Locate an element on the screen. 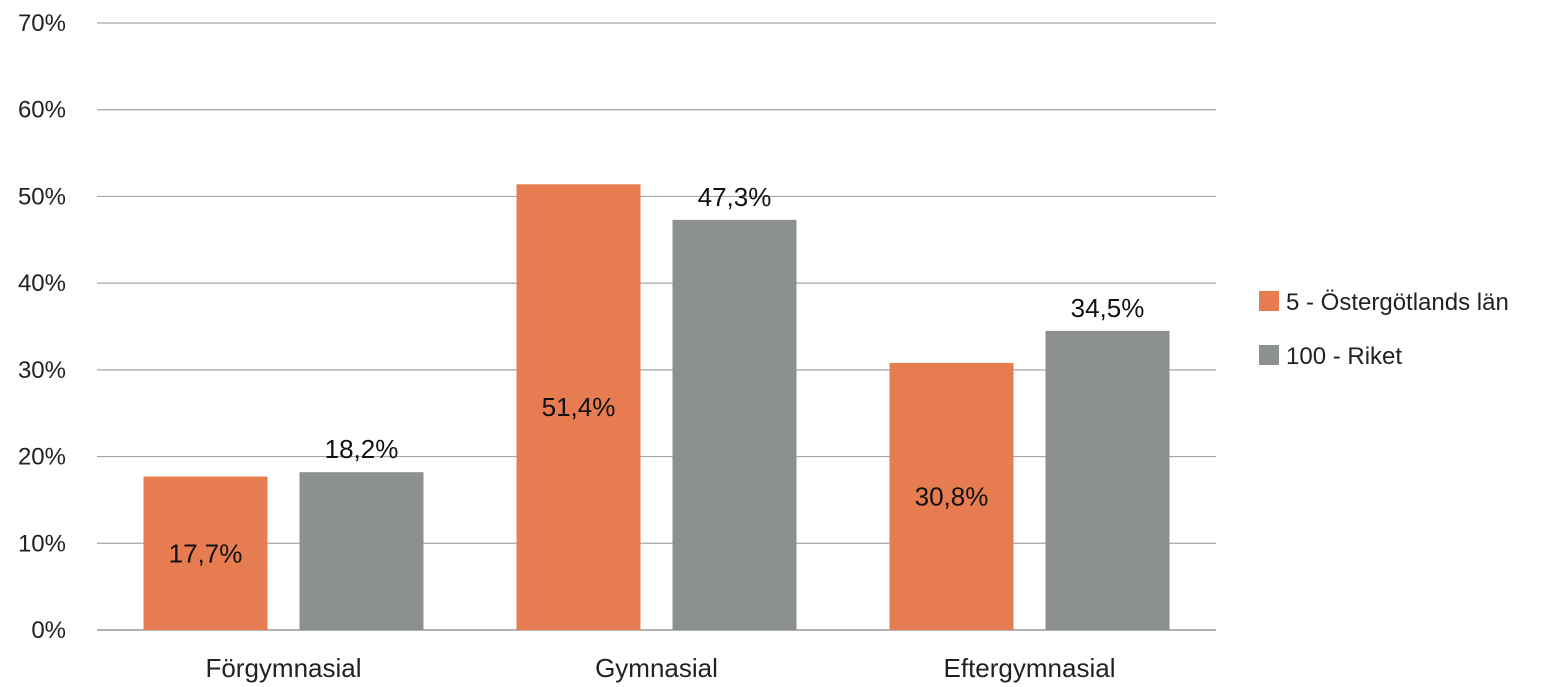  x-category-label: Förgymnasial is located at coordinates (283, 668).